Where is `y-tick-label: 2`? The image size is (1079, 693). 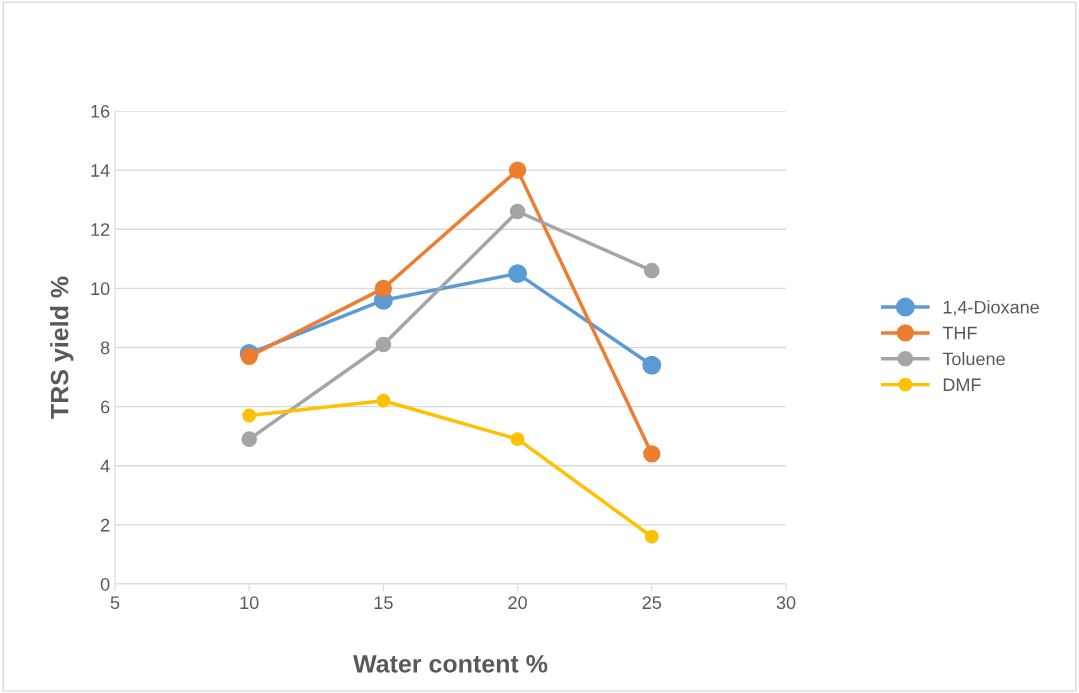
y-tick-label: 2 is located at coordinates (105, 525).